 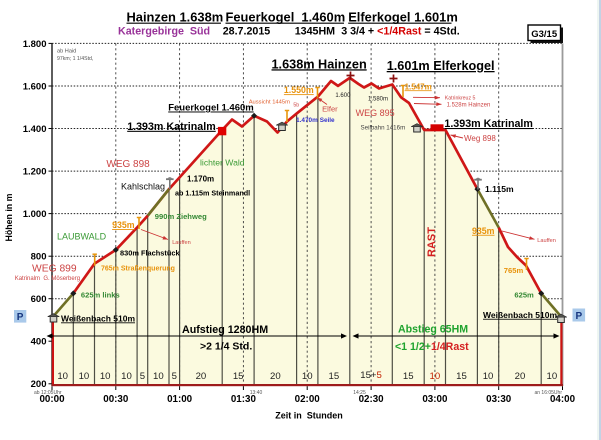 I want to click on svg-text: 15+5, so click(x=371, y=375).